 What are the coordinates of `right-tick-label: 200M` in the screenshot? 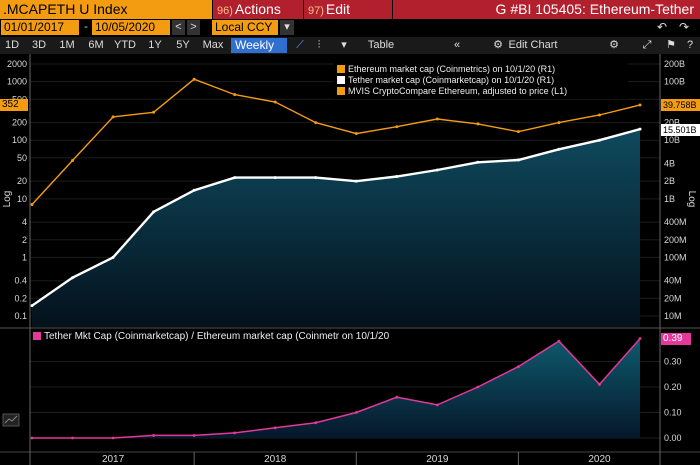 It's located at (675, 240).